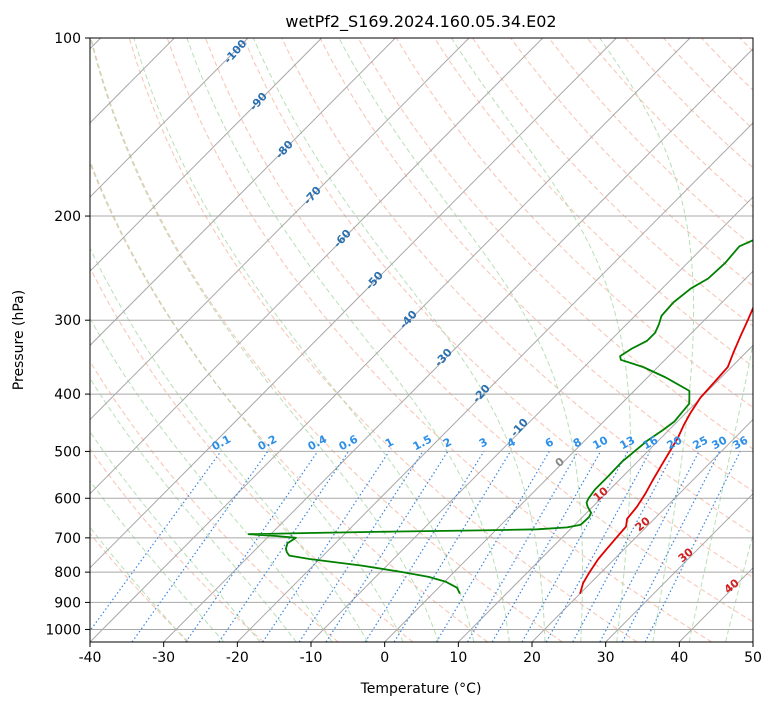 The width and height of the screenshot is (775, 708). Describe the element at coordinates (163, 658) in the screenshot. I see `x-tick-label: -30` at that location.